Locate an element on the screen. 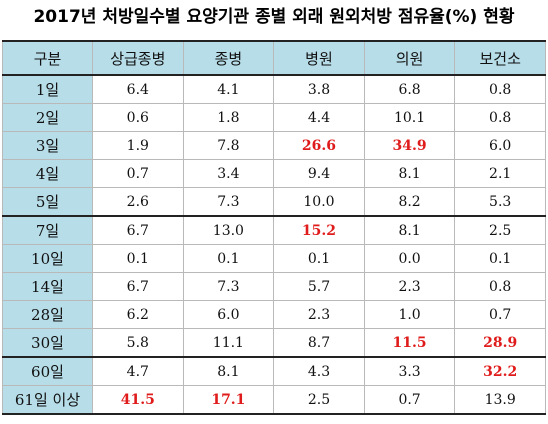 The image size is (548, 424). row-label: 2일 is located at coordinates (47, 117).